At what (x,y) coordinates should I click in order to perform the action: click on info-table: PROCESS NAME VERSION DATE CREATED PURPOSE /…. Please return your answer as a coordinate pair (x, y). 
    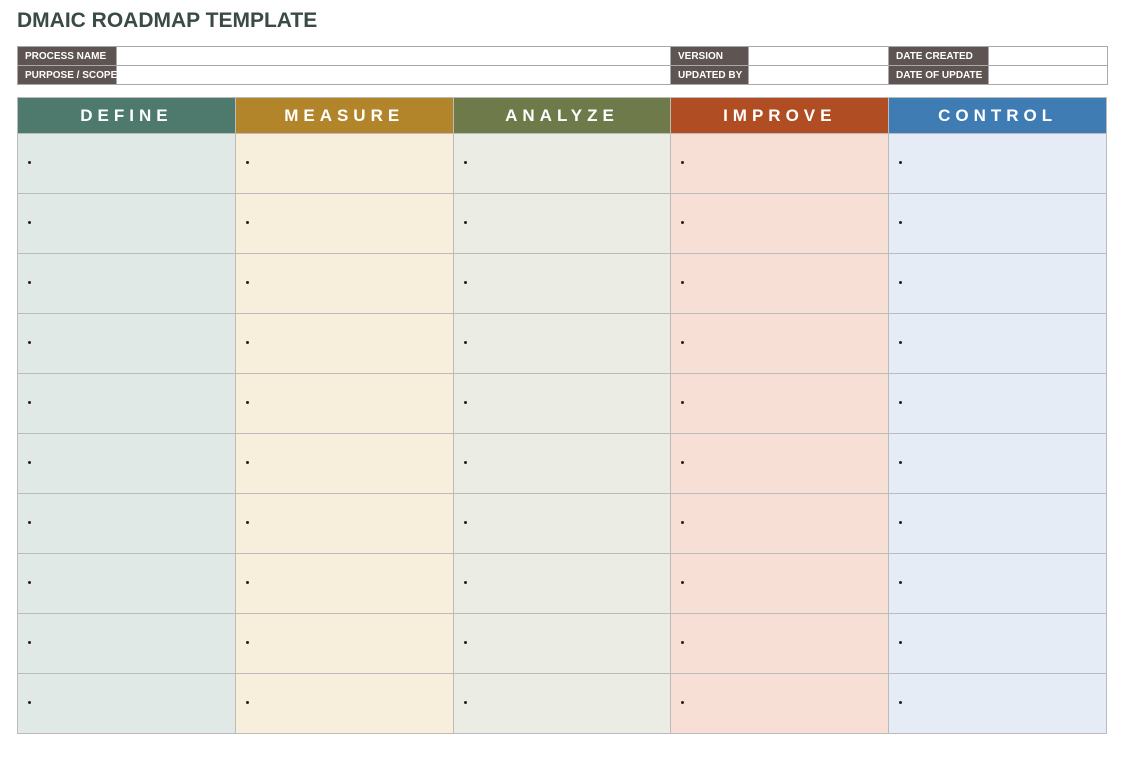
    Looking at the image, I should click on (562, 65).